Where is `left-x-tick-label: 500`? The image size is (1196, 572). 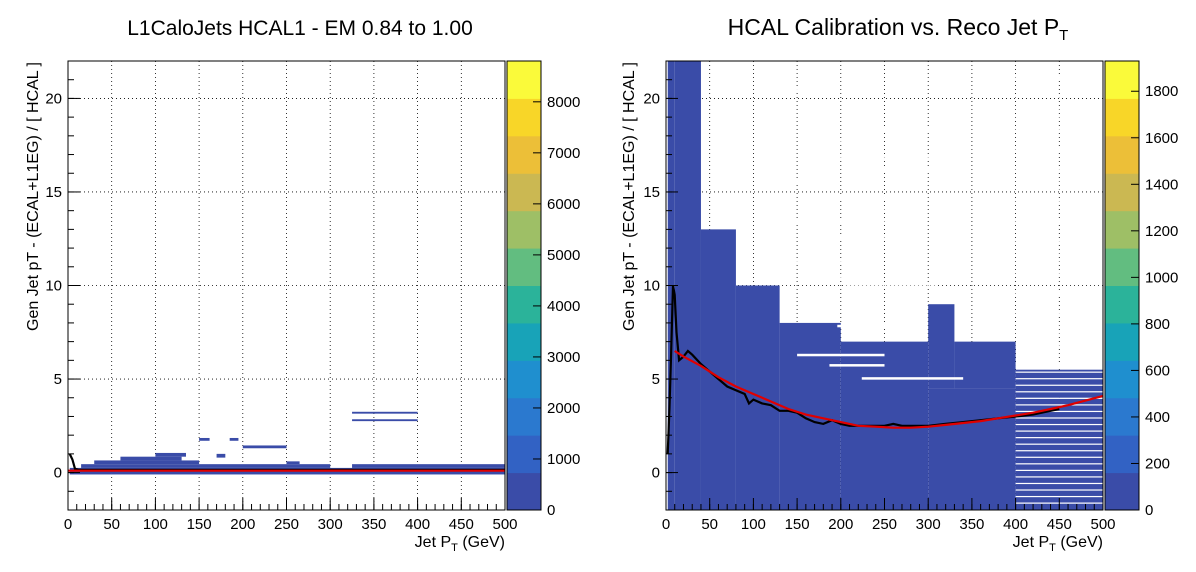 left-x-tick-label: 500 is located at coordinates (504, 524).